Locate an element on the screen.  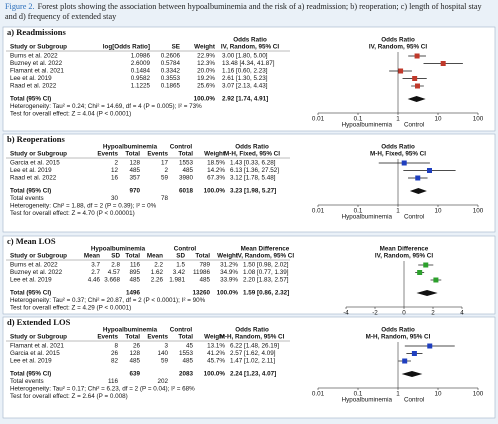
effect-label: 1.43 [0.33, 6.28] is located at coordinates (253, 163).